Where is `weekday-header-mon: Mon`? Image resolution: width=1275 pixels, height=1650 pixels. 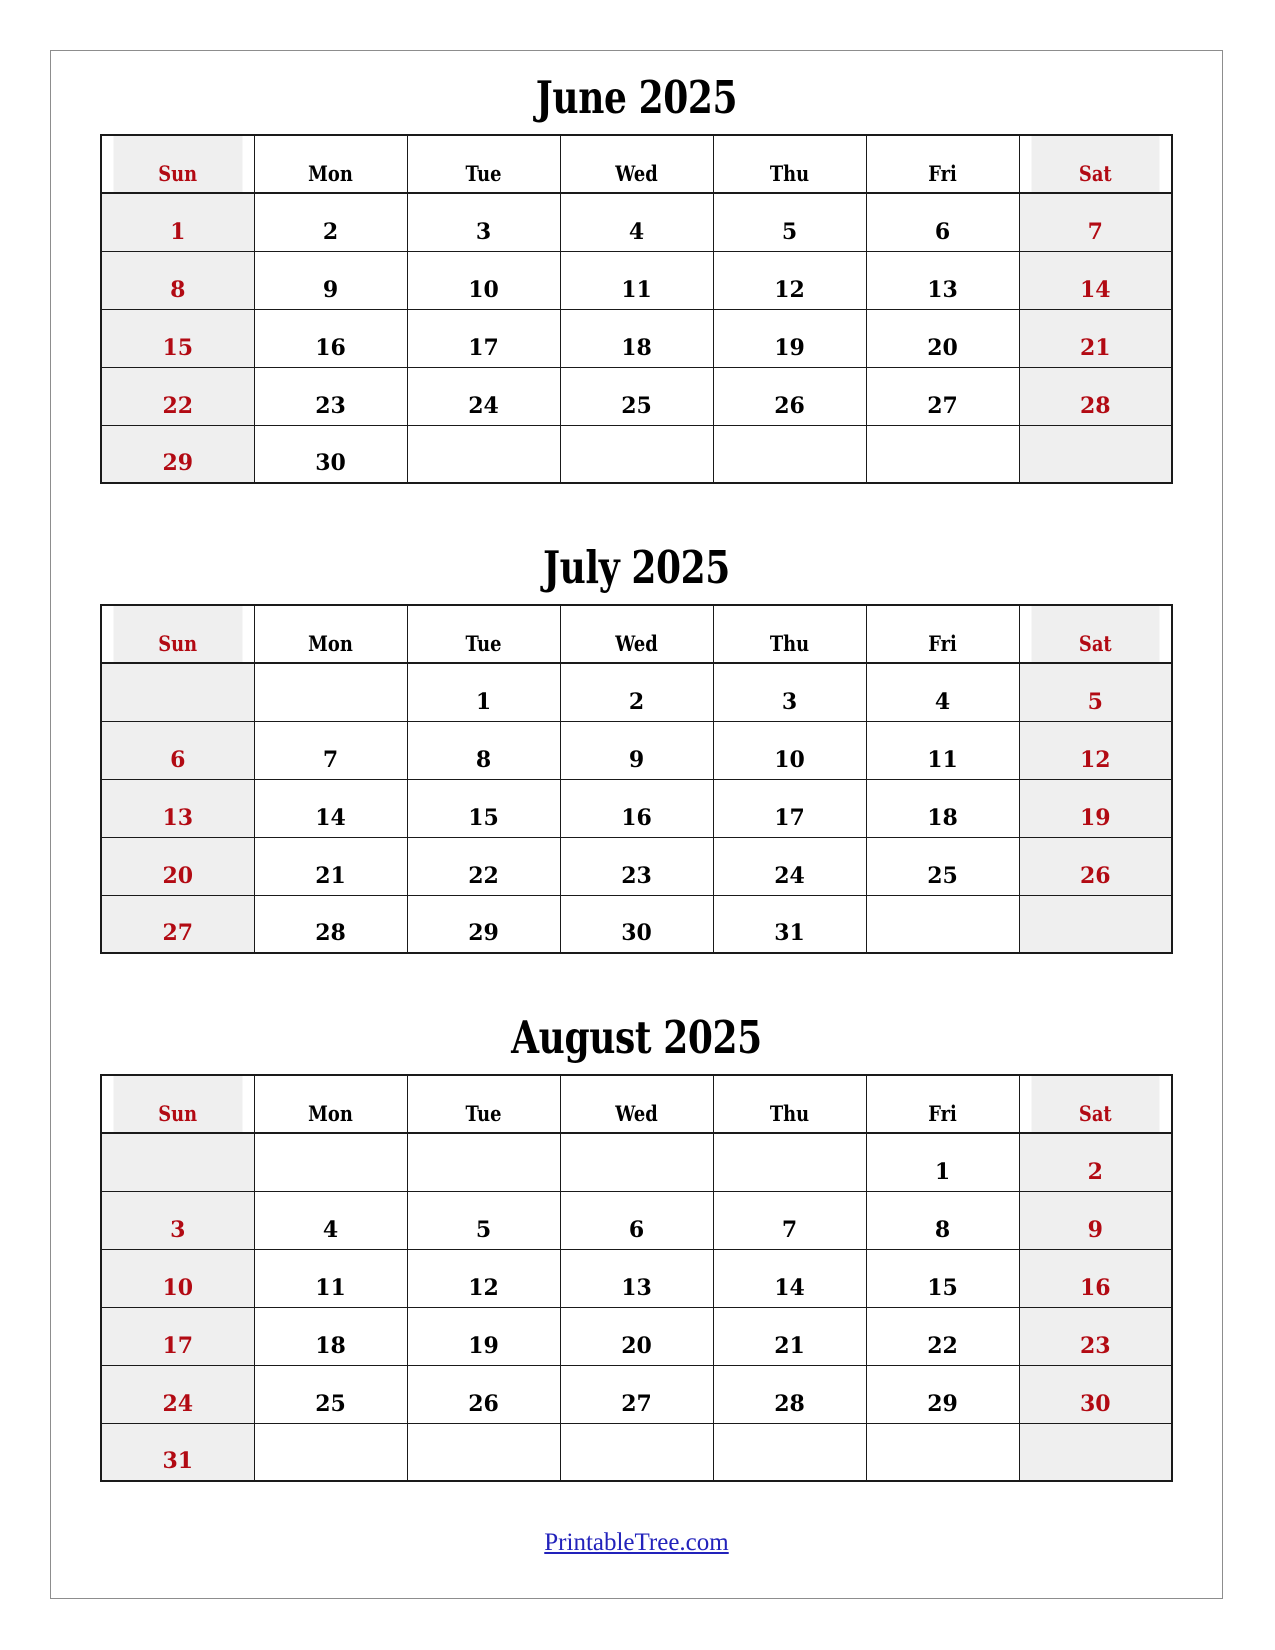 weekday-header-mon: Mon is located at coordinates (330, 634).